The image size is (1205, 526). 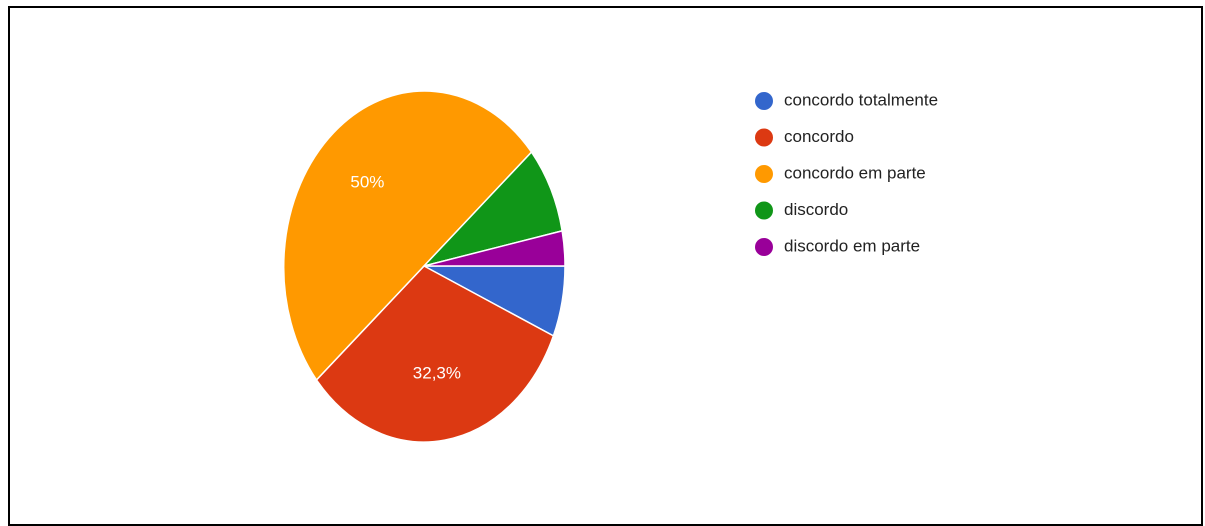 What do you see at coordinates (764, 137) in the screenshot?
I see `legend-swatch-concordo` at bounding box center [764, 137].